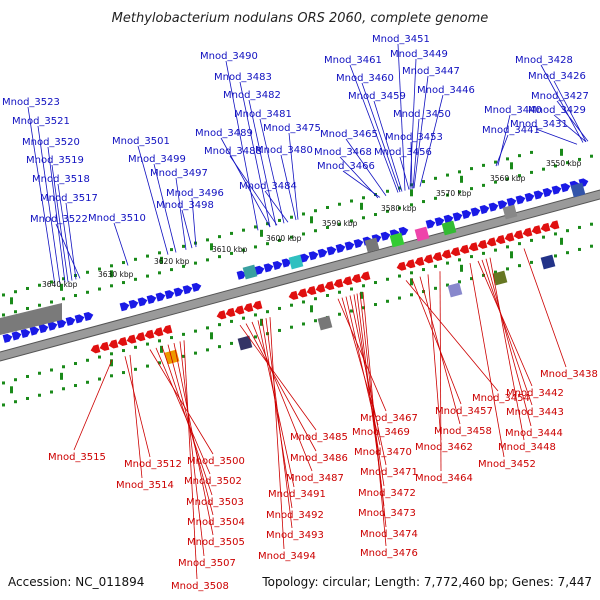  Describe the element at coordinates (444, 447) in the screenshot. I see `gene-label-bottom: Mnod_3462` at that location.